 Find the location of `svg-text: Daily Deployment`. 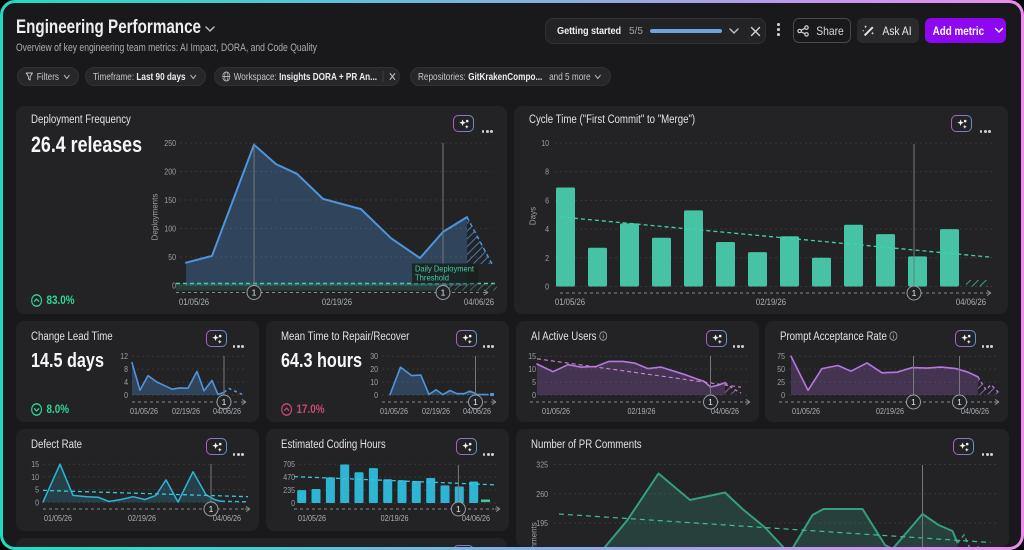

svg-text: Daily Deployment is located at coordinates (445, 269).